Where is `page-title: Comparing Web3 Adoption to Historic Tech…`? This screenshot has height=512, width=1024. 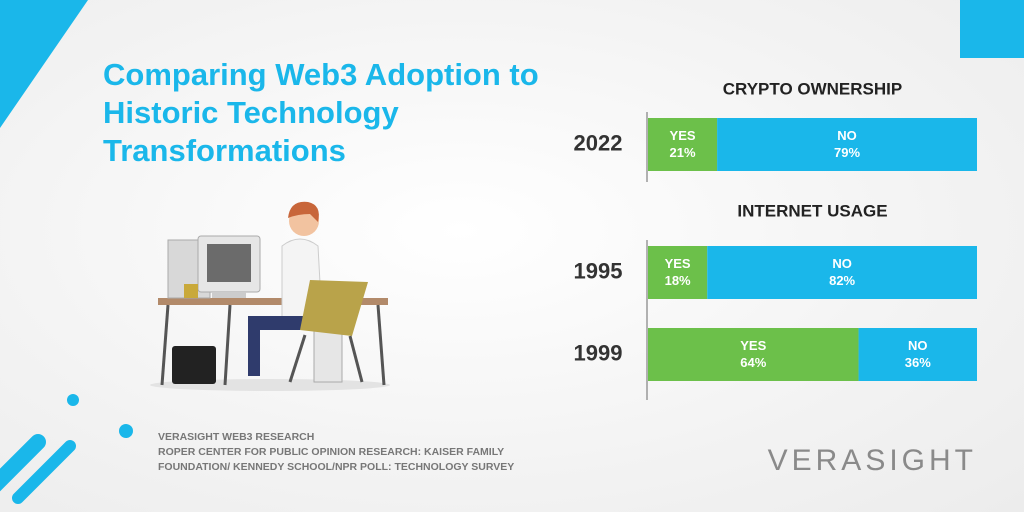 page-title: Comparing Web3 Adoption to Historic Tech… is located at coordinates (321, 112).